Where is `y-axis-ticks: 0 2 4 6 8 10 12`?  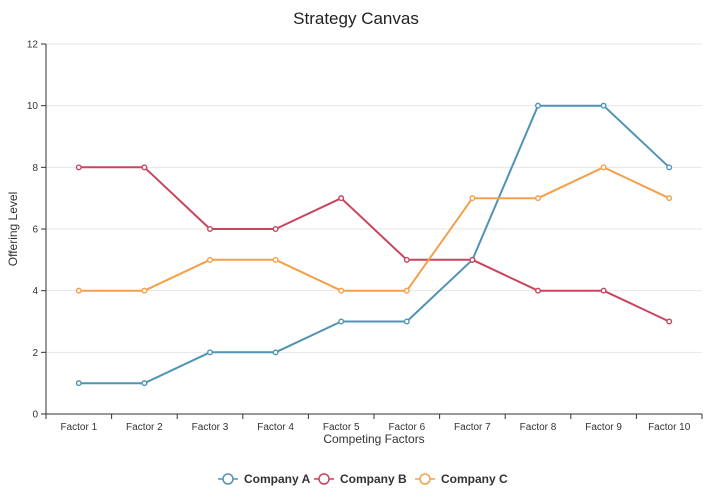
y-axis-ticks: 0 2 4 6 8 10 12 is located at coordinates (36, 230).